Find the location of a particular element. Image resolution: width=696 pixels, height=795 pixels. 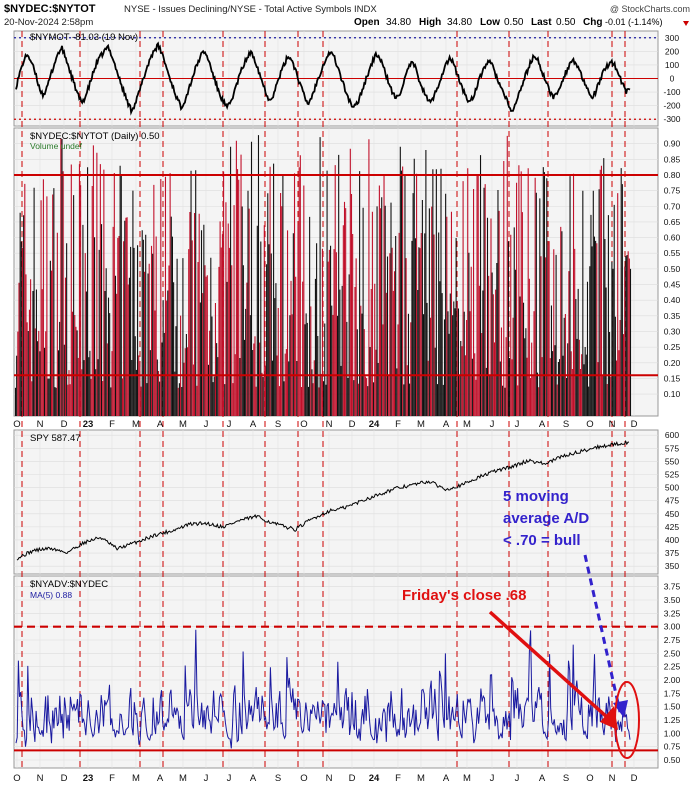

y-tick-label: 600 is located at coordinates (672, 435).